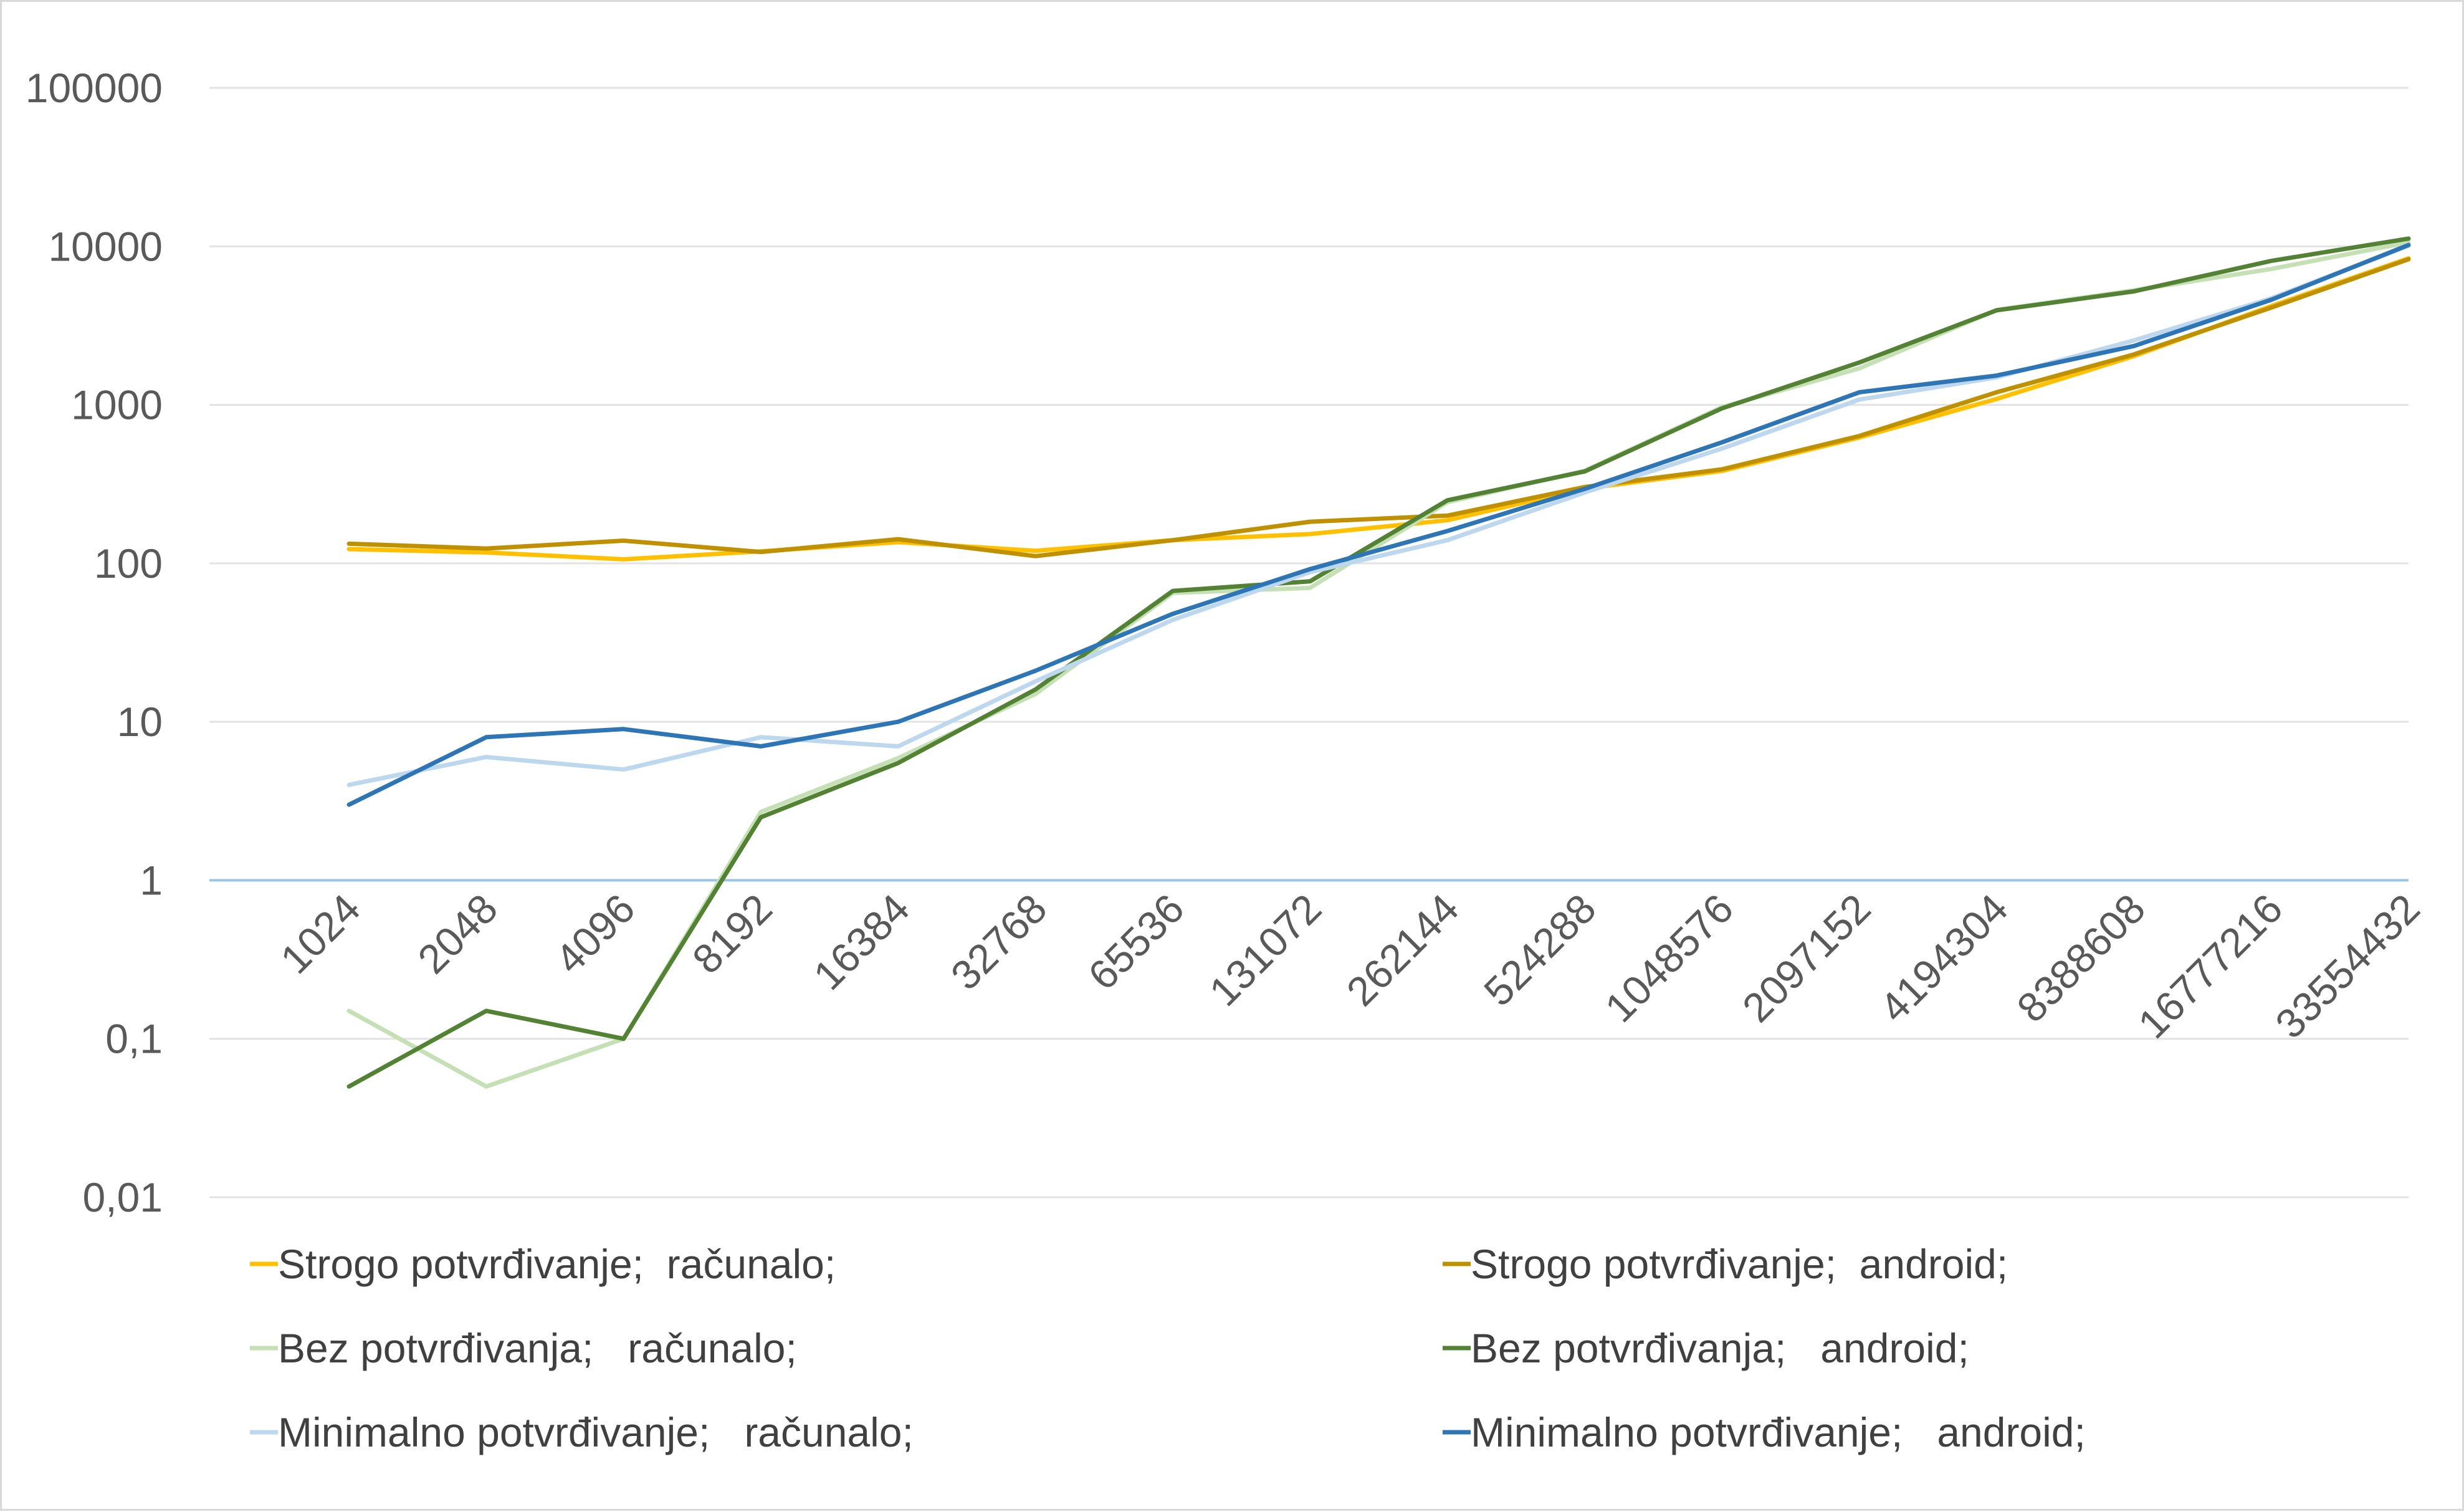  Describe the element at coordinates (140, 722) in the screenshot. I see `y-tick-label: 10` at that location.